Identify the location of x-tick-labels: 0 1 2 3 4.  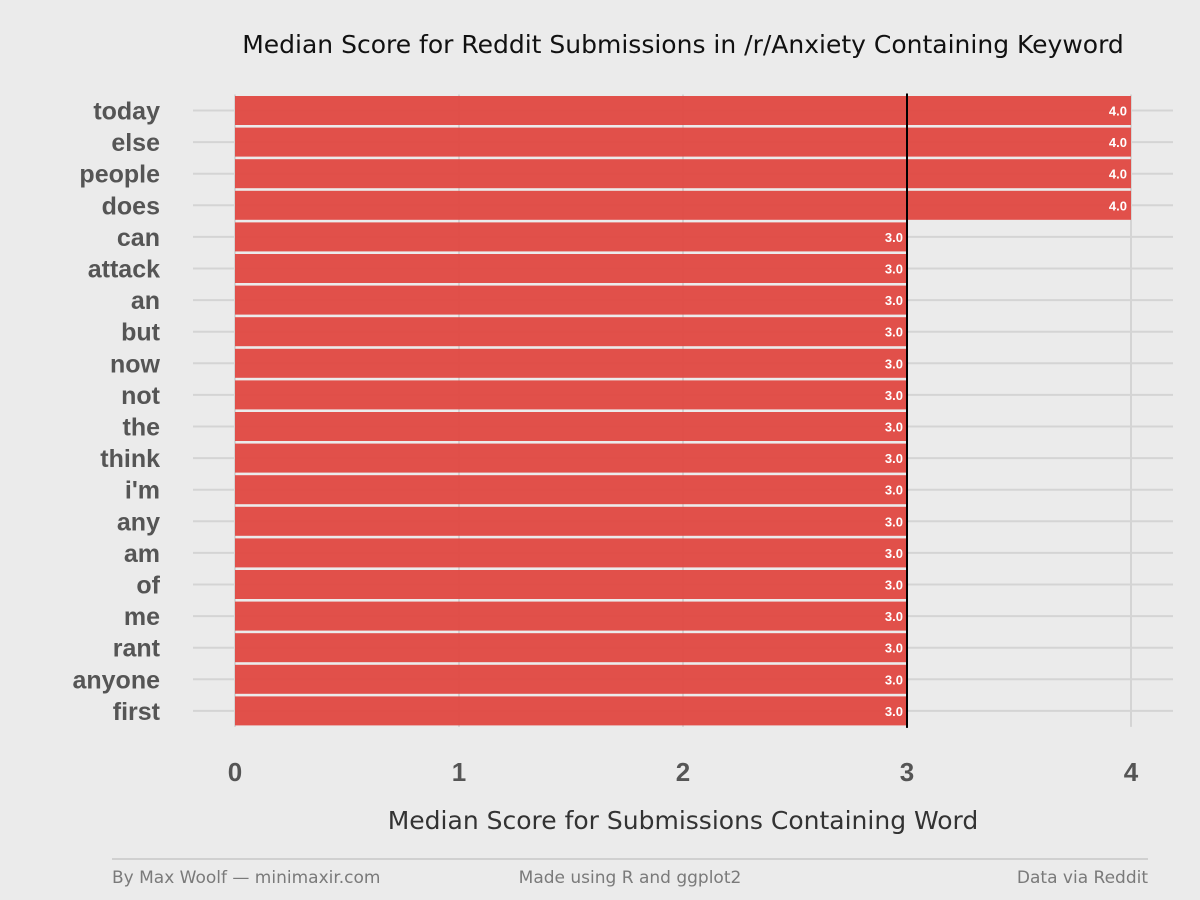
(683, 772).